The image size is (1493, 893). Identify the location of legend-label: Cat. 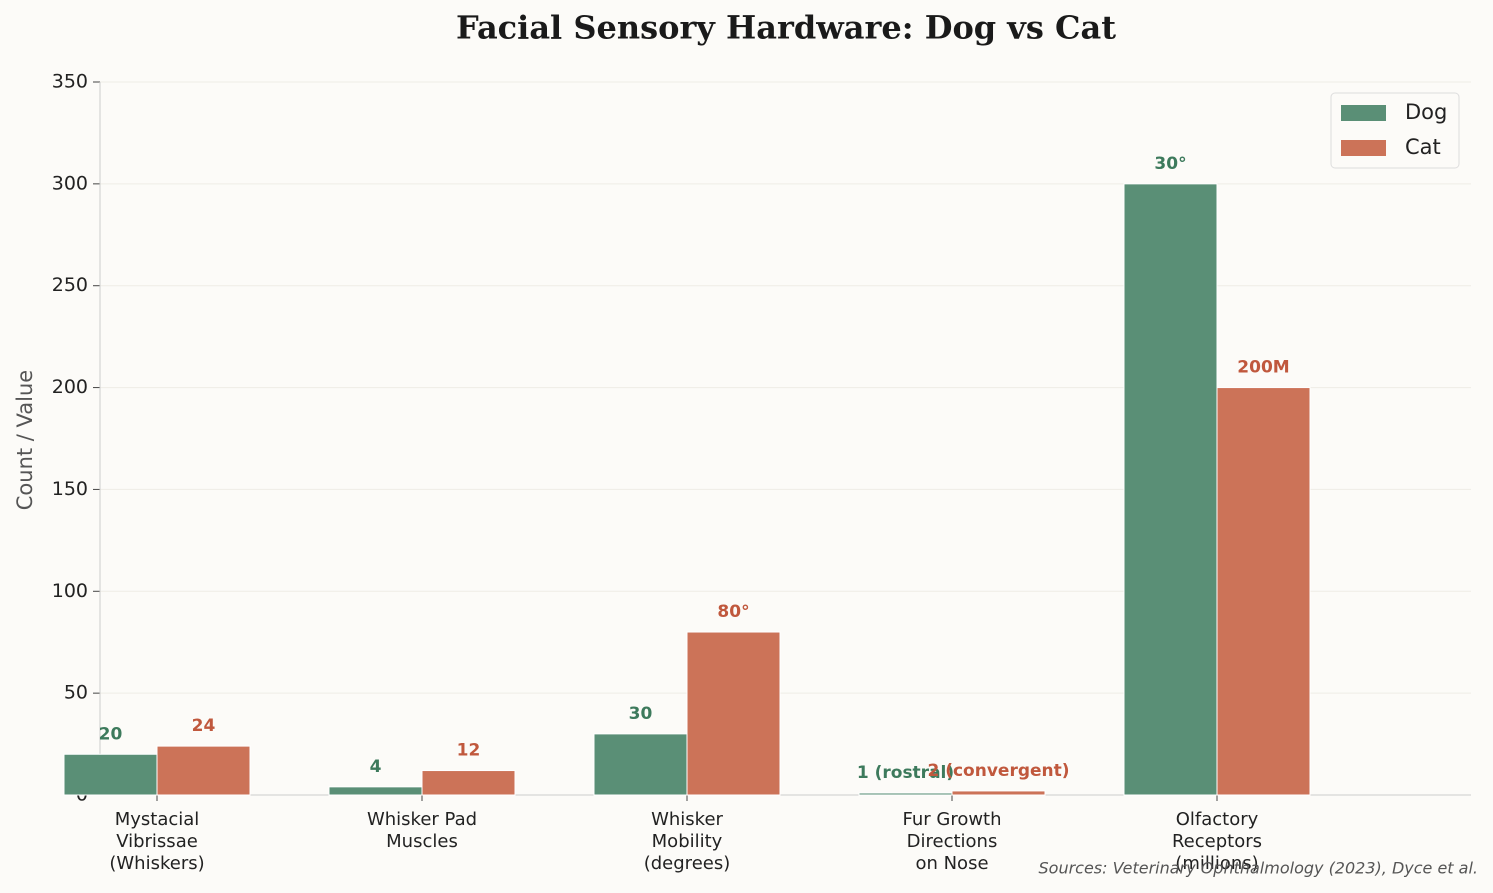
(1423, 147).